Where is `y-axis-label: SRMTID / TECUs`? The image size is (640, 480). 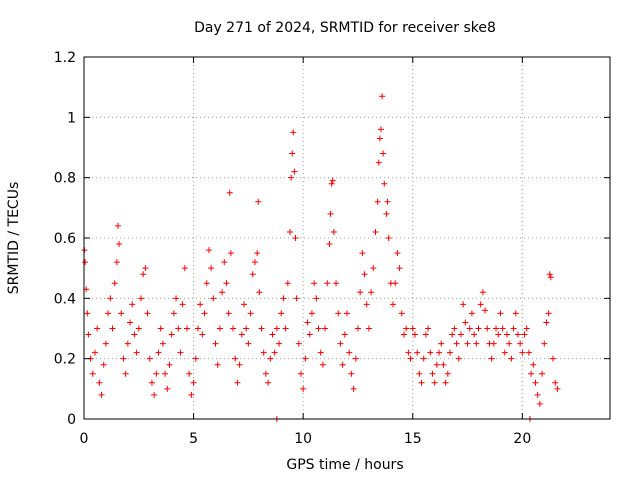 y-axis-label: SRMTID / TECUs is located at coordinates (14, 238).